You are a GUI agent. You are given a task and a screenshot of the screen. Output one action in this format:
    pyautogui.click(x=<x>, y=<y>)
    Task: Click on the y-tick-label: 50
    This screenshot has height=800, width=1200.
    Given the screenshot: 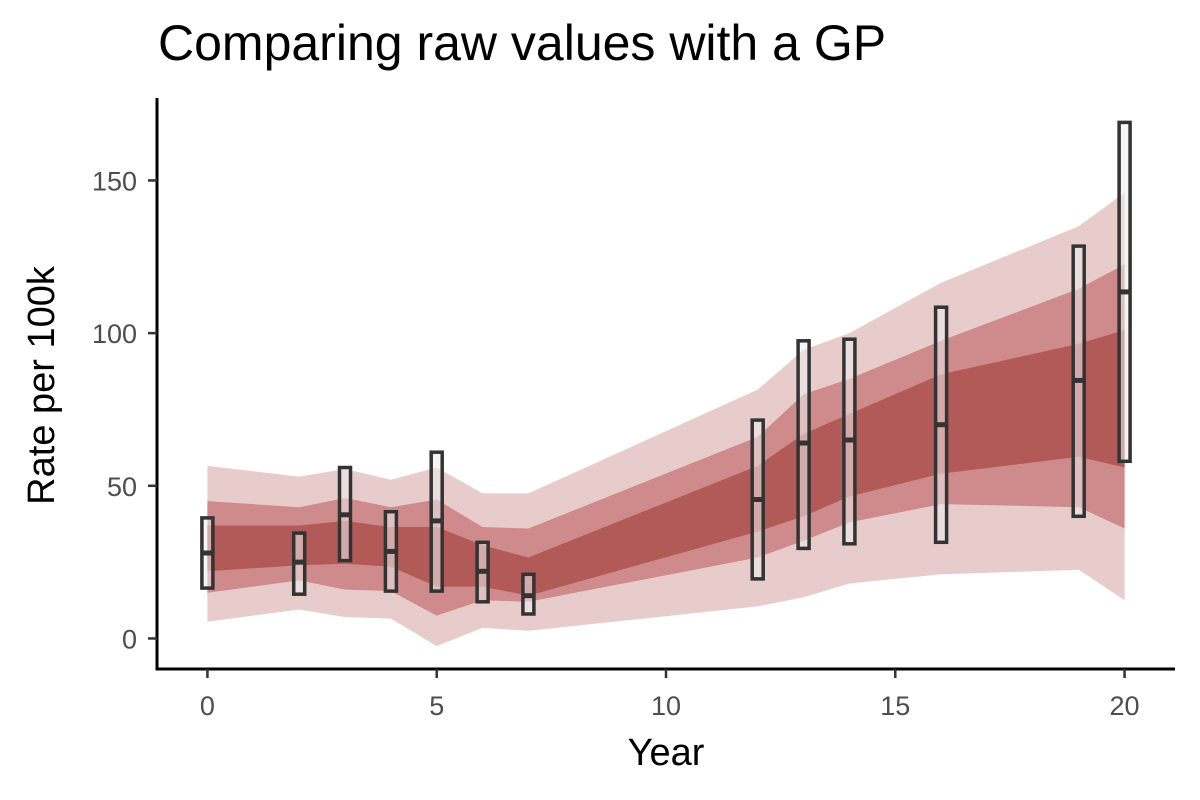 What is the action you would take?
    pyautogui.click(x=122, y=487)
    